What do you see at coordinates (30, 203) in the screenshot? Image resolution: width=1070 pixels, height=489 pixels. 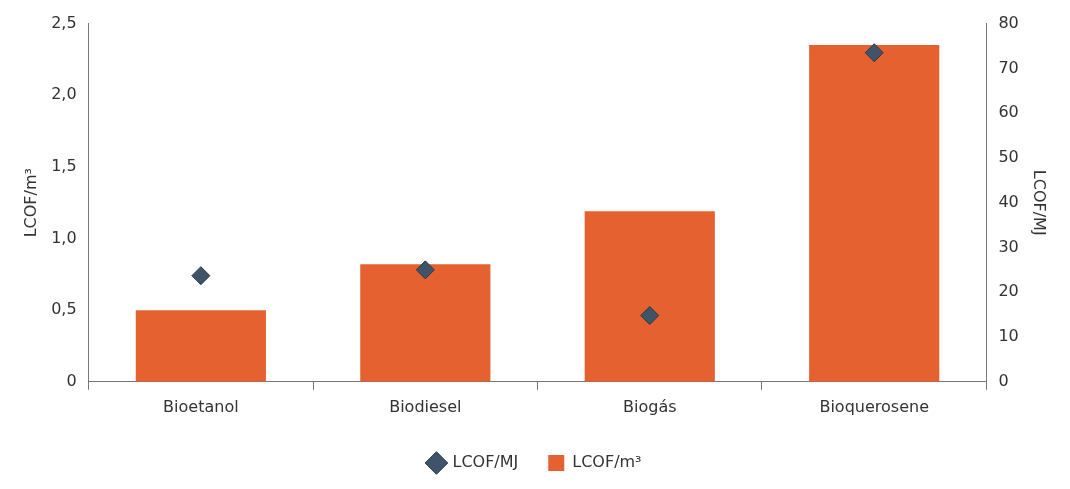 I see `y-axis-title: LCOF/m³` at bounding box center [30, 203].